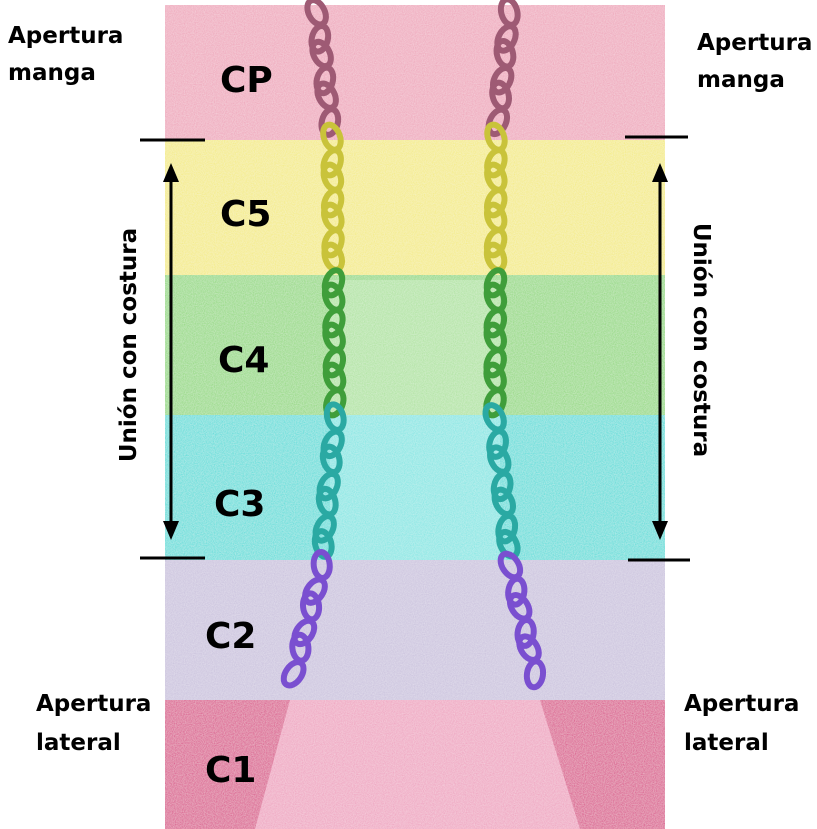 The width and height of the screenshot is (817, 829). What do you see at coordinates (415, 631) in the screenshot?
I see `band-c2` at bounding box center [415, 631].